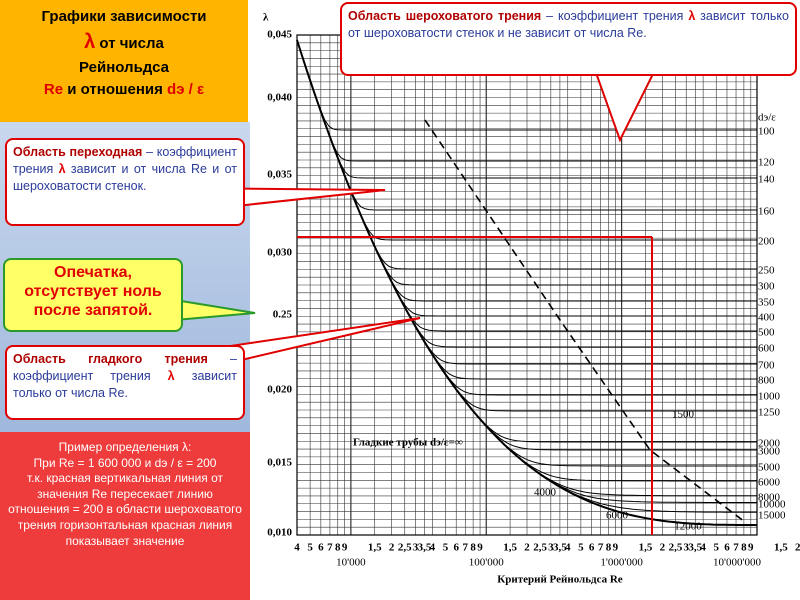 Image resolution: width=800 pixels, height=600 pixels. What do you see at coordinates (279, 253) in the screenshot?
I see `y-tick-label: 0,030` at bounding box center [279, 253].